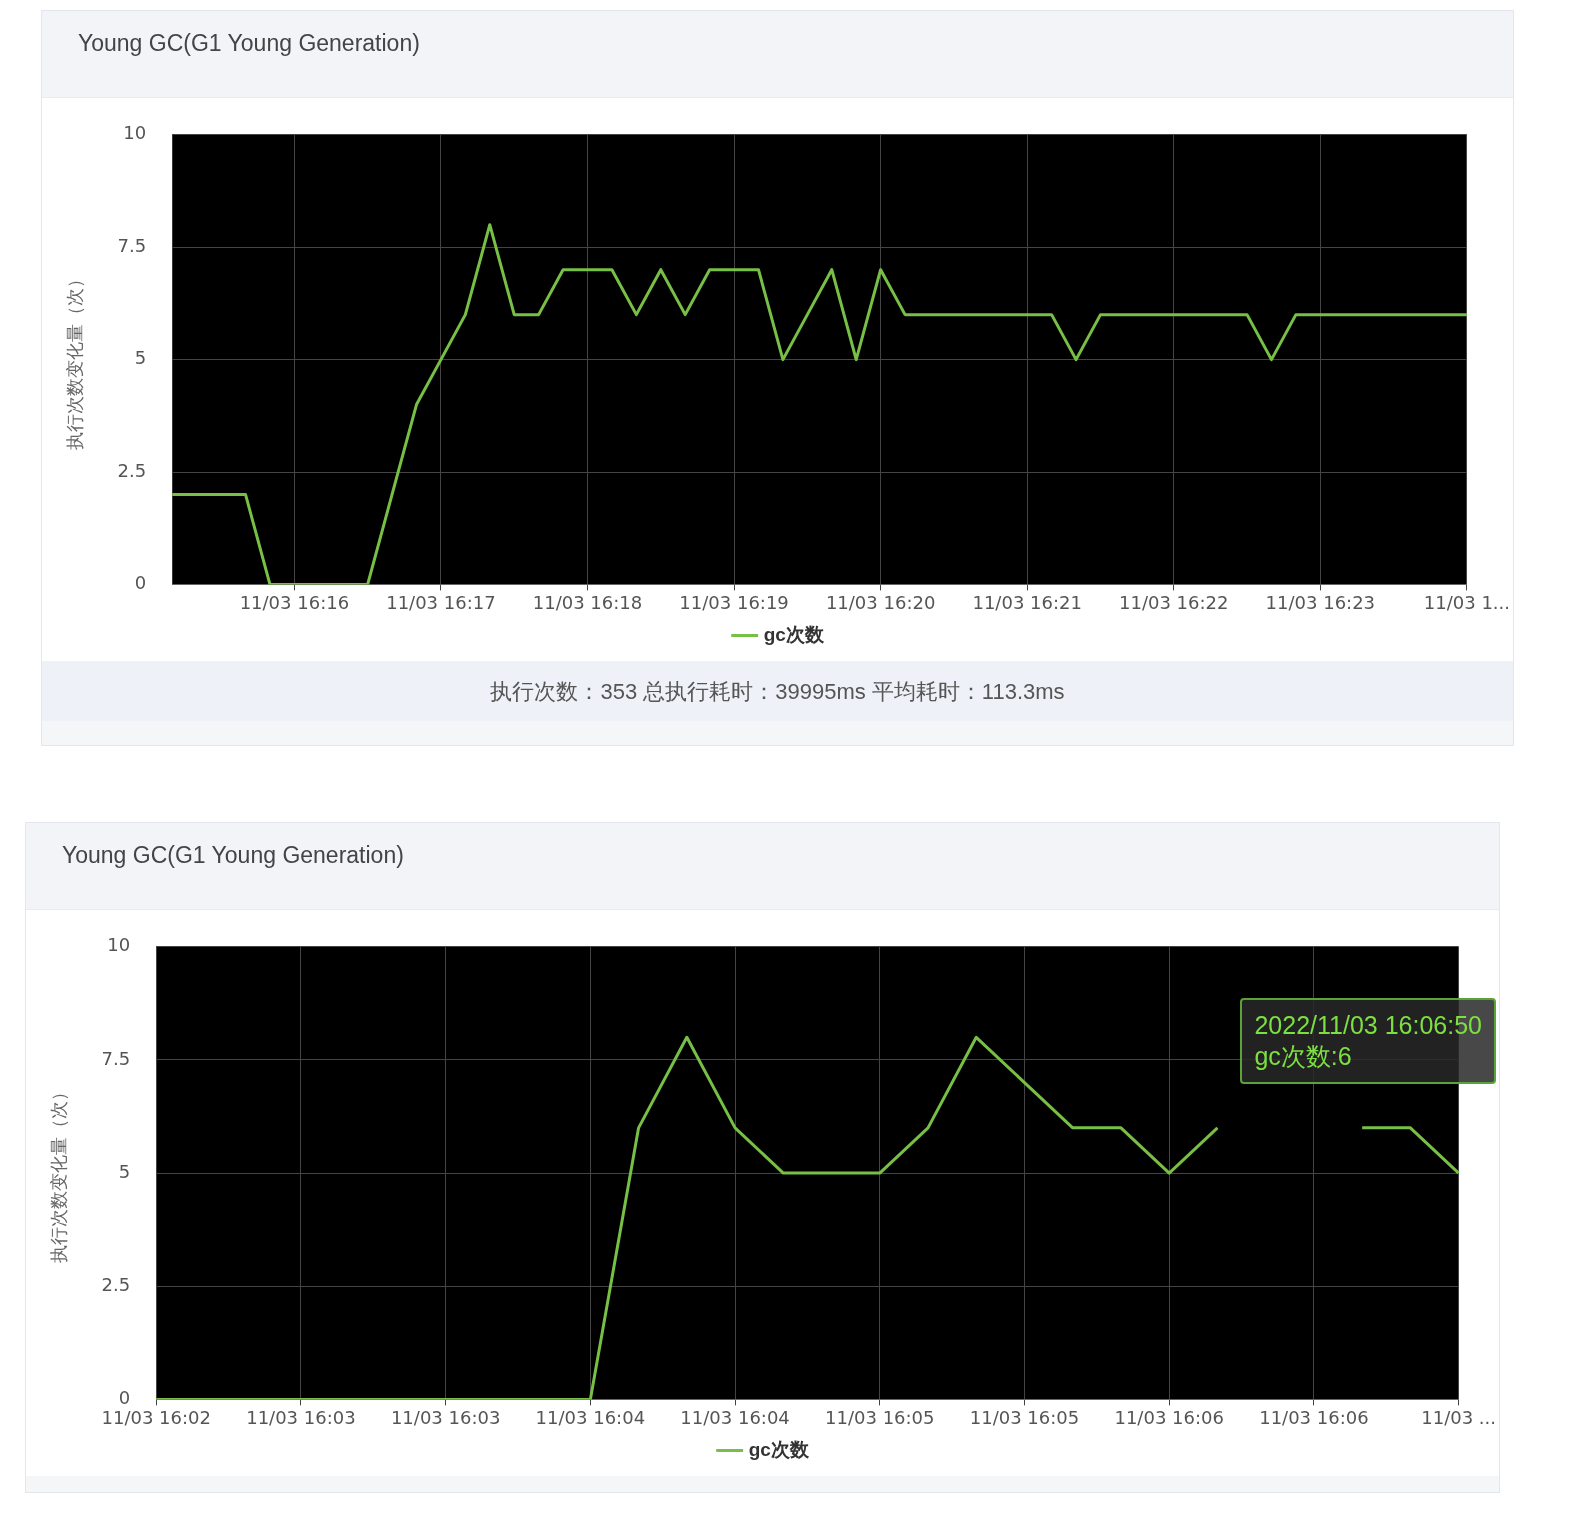 The image size is (1584, 1528). Describe the element at coordinates (777, 691) in the screenshot. I see `text: 执行次数：353 总执行耗时：39995ms 平均耗时：113.3ms` at that location.